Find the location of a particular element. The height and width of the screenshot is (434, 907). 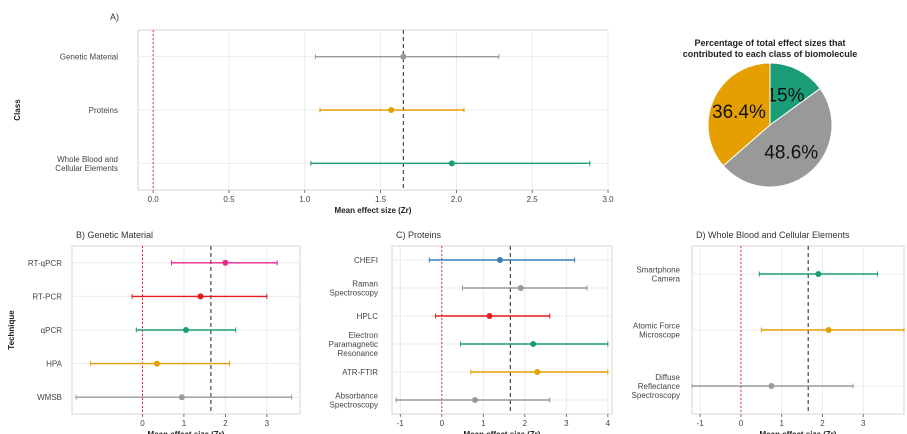

row-label: Atomic Force Microscope is located at coordinates (657, 331).